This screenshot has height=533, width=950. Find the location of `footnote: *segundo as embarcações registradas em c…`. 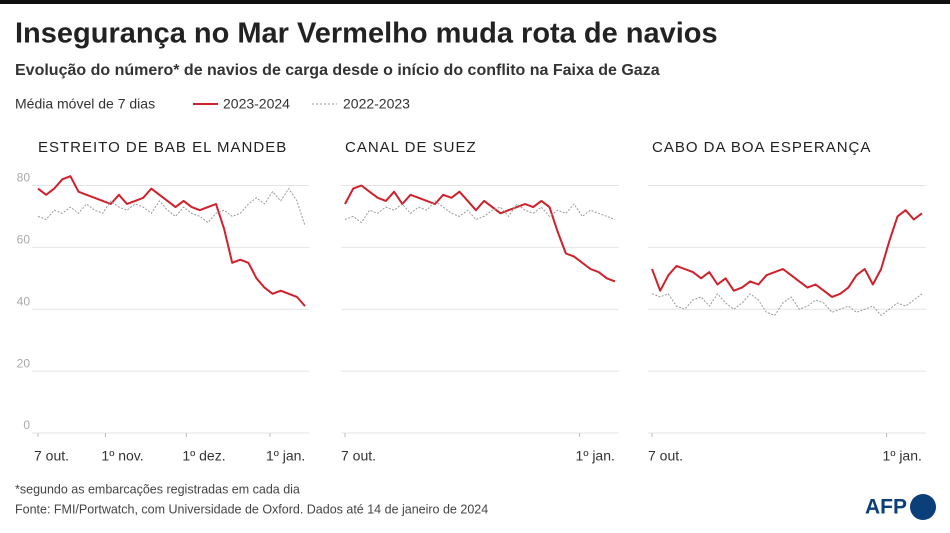

footnote: *segundo as embarcações registradas em c… is located at coordinates (157, 489).